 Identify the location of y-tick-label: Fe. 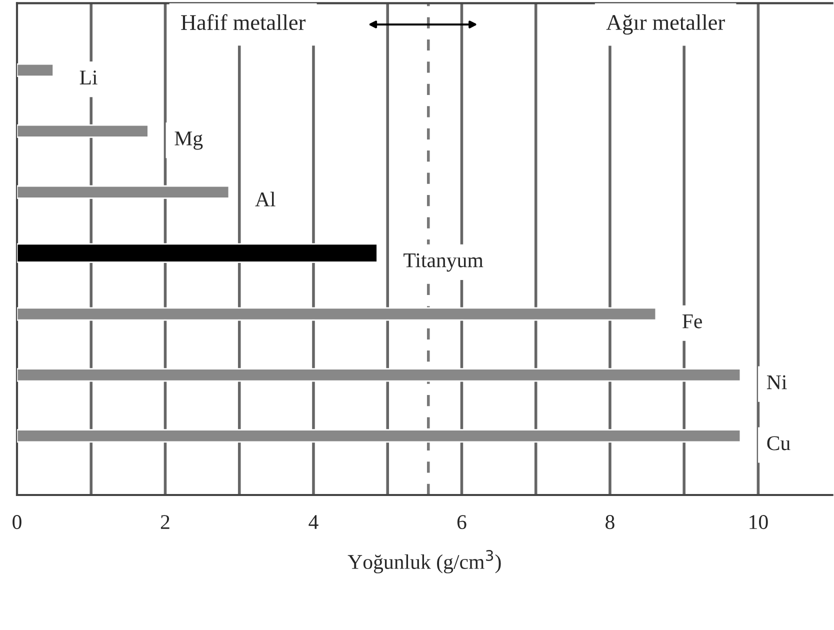
(692, 321).